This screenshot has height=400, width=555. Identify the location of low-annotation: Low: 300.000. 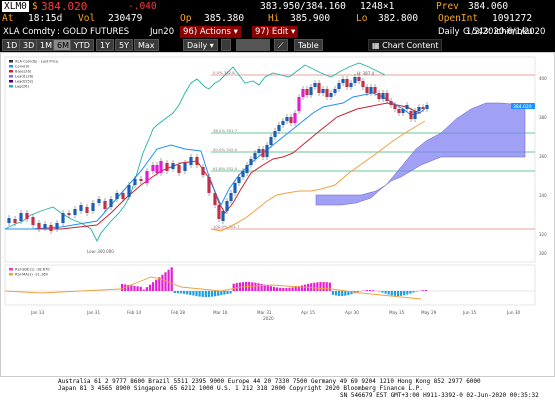
(100, 251).